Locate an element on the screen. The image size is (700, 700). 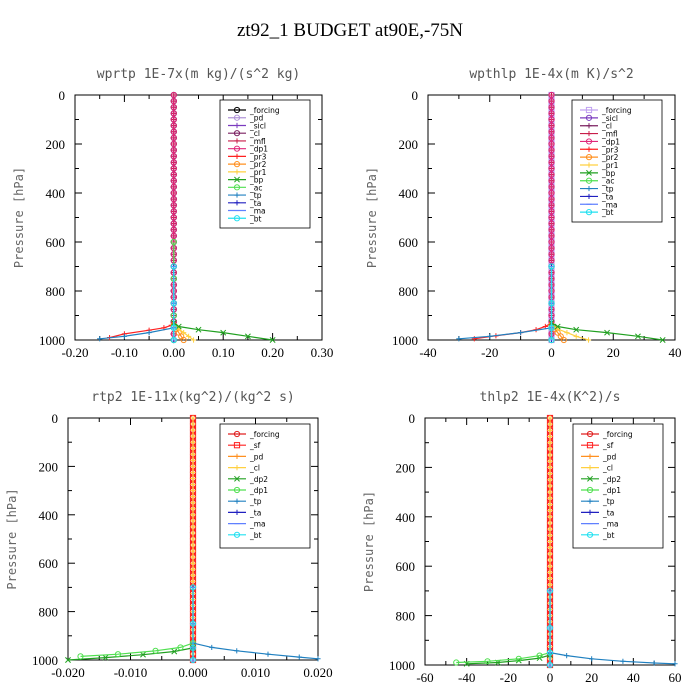
series-bp is located at coordinates (607, 331).